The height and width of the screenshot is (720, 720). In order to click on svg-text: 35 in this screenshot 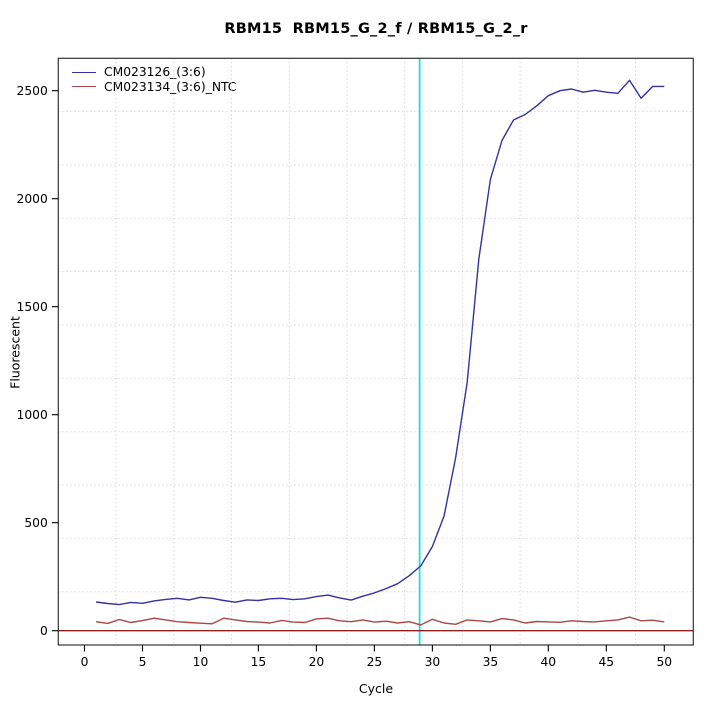, I will do `click(491, 662)`.